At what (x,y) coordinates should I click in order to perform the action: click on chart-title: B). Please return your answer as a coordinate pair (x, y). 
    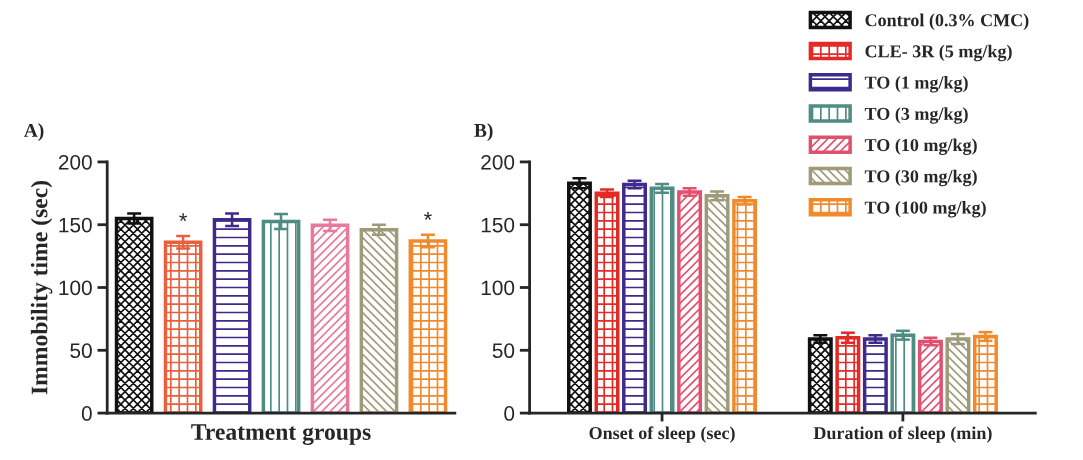
    Looking at the image, I should click on (483, 132).